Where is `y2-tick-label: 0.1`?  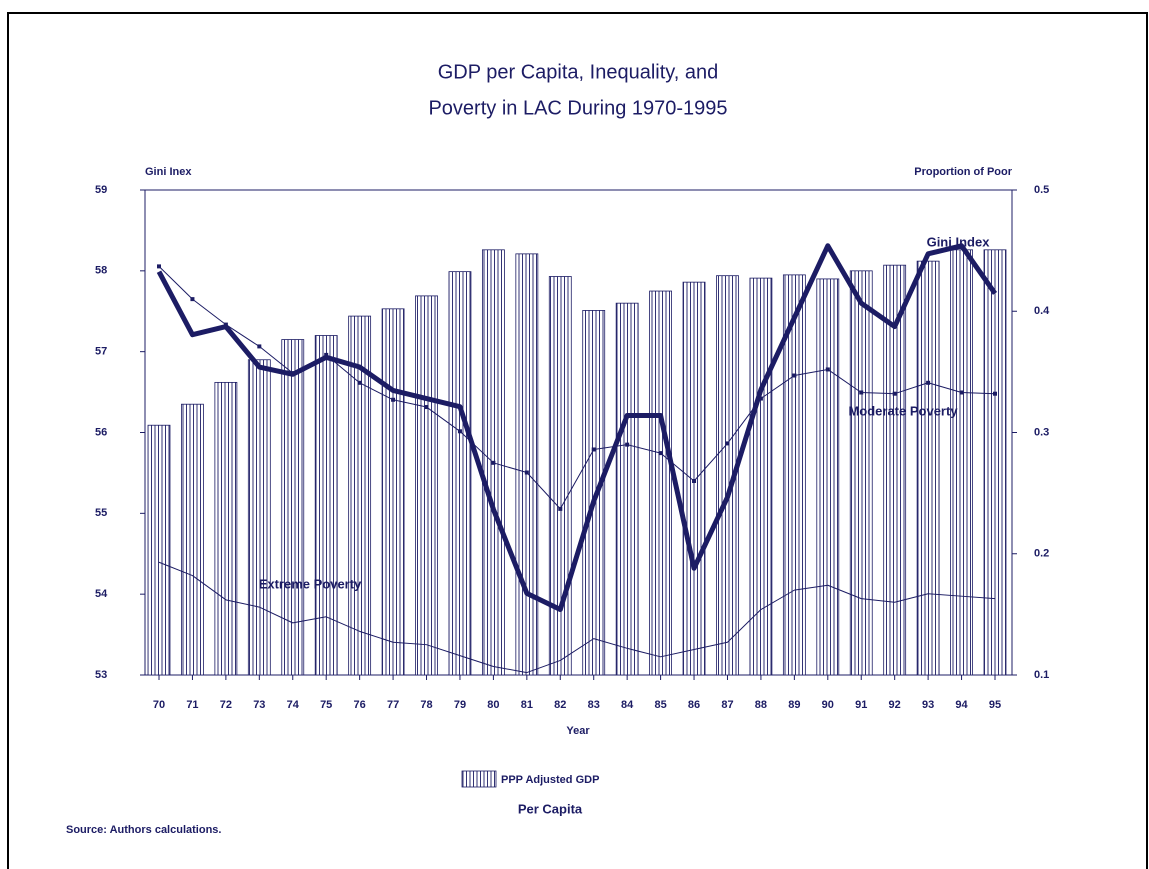
y2-tick-label: 0.1 is located at coordinates (1041, 675).